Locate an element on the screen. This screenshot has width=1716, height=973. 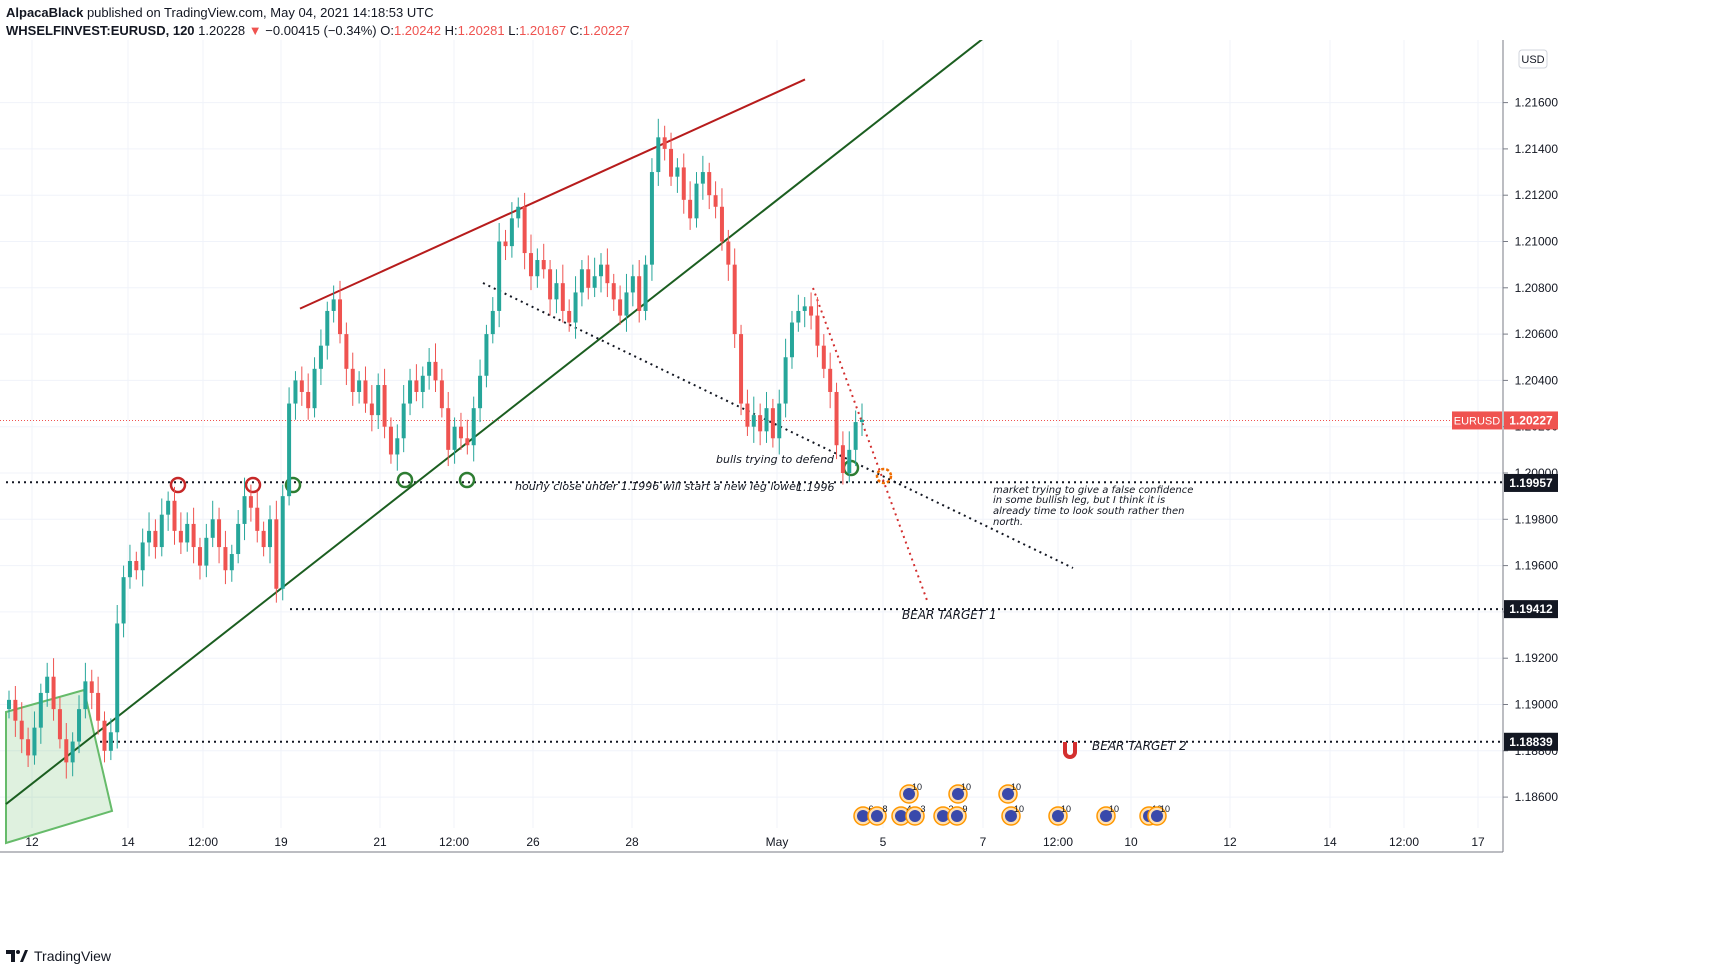
price-tick-label: 1.19000 is located at coordinates (1537, 705).